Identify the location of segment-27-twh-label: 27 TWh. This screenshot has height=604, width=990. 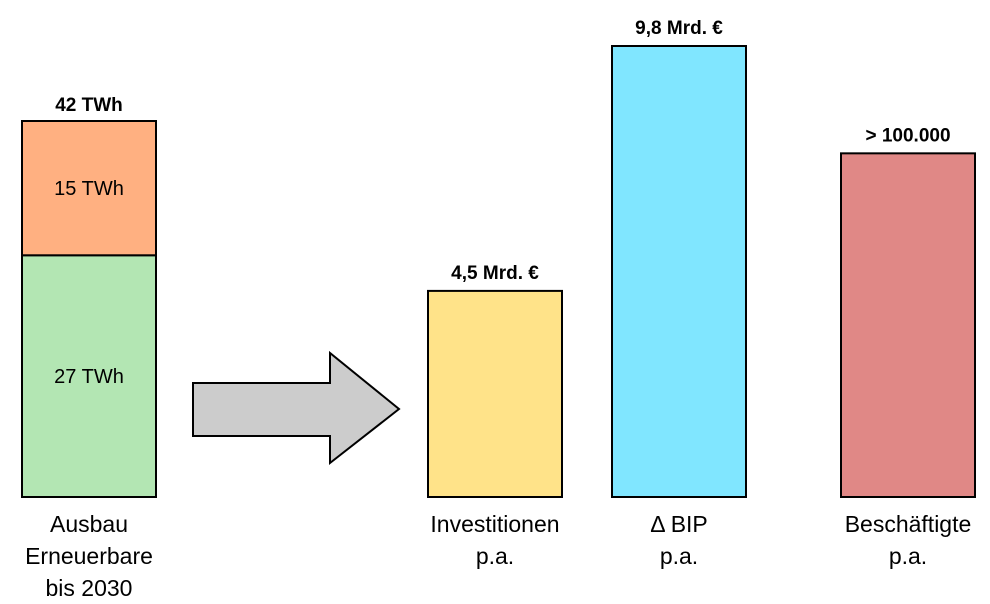
(89, 377).